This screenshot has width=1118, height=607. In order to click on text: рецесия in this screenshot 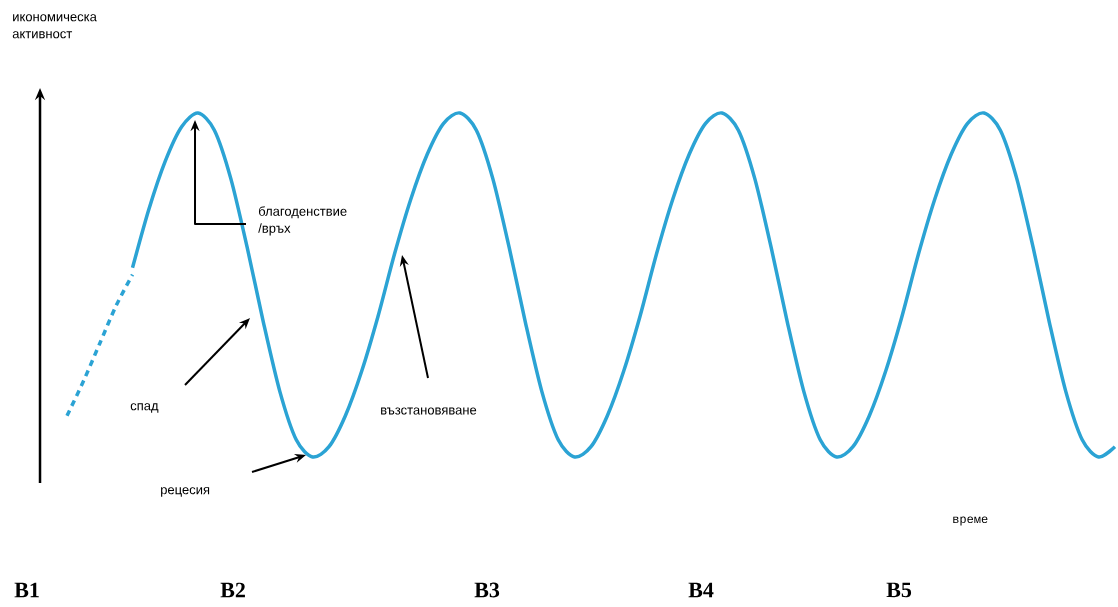, I will do `click(185, 492)`.